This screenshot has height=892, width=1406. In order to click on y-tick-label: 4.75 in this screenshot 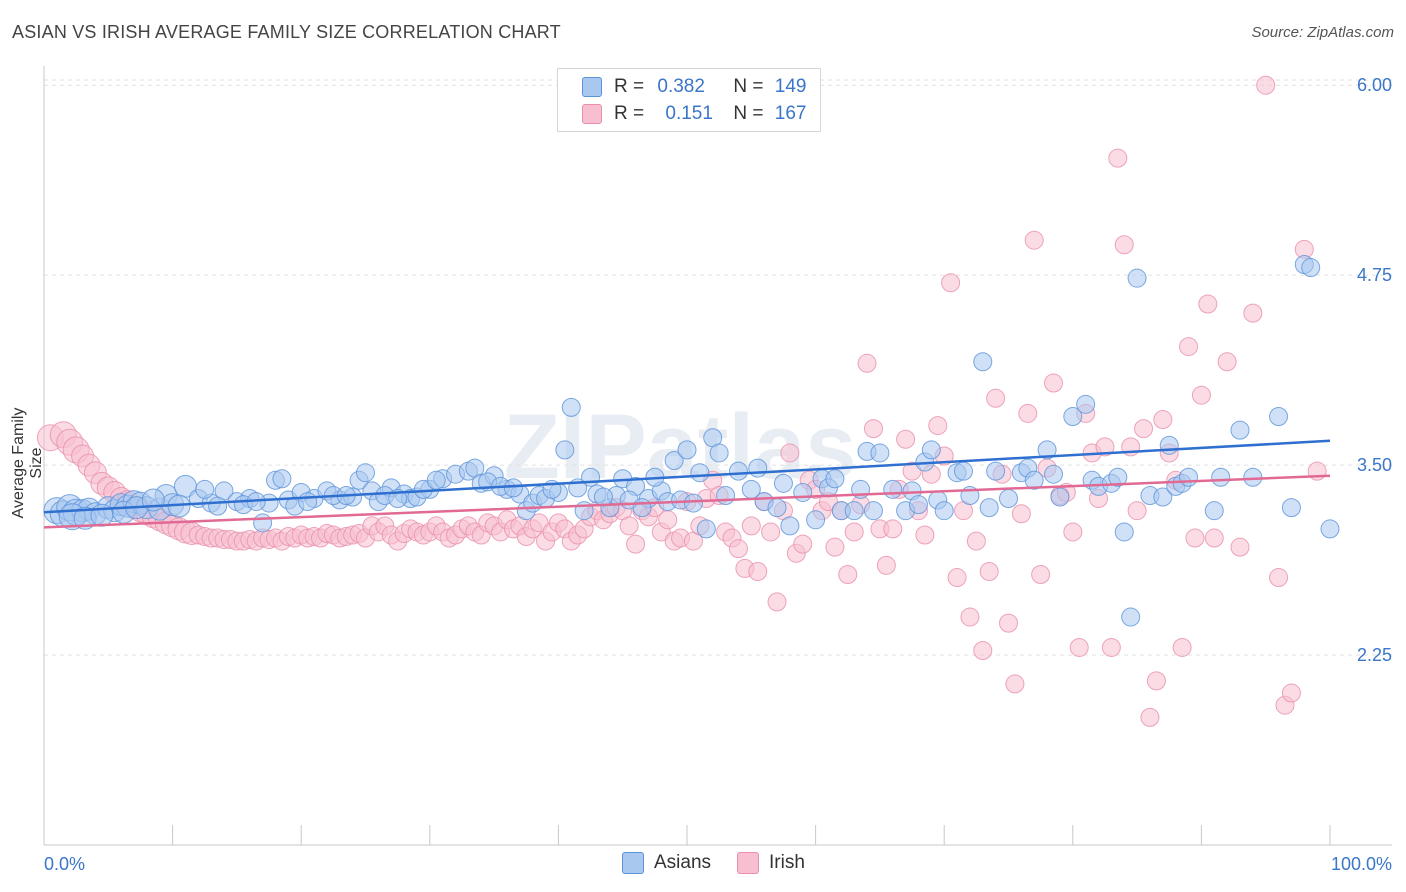, I will do `click(1374, 275)`.